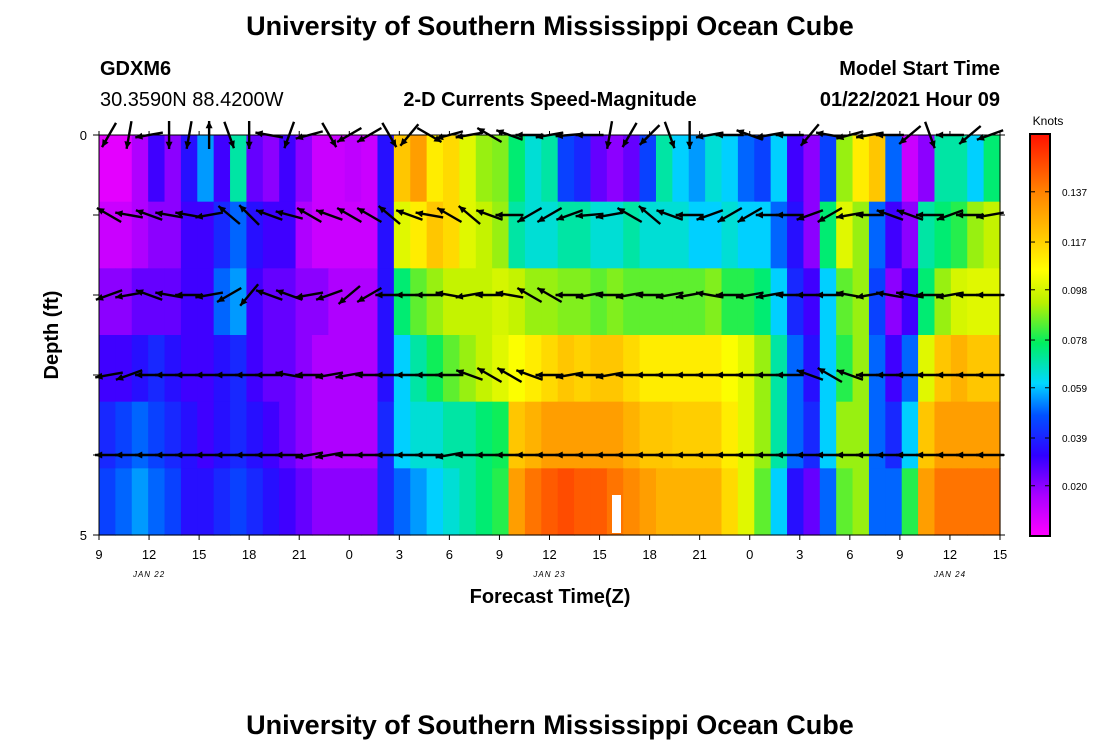 The width and height of the screenshot is (1100, 750). I want to click on x-tick-label: 9, so click(499, 554).